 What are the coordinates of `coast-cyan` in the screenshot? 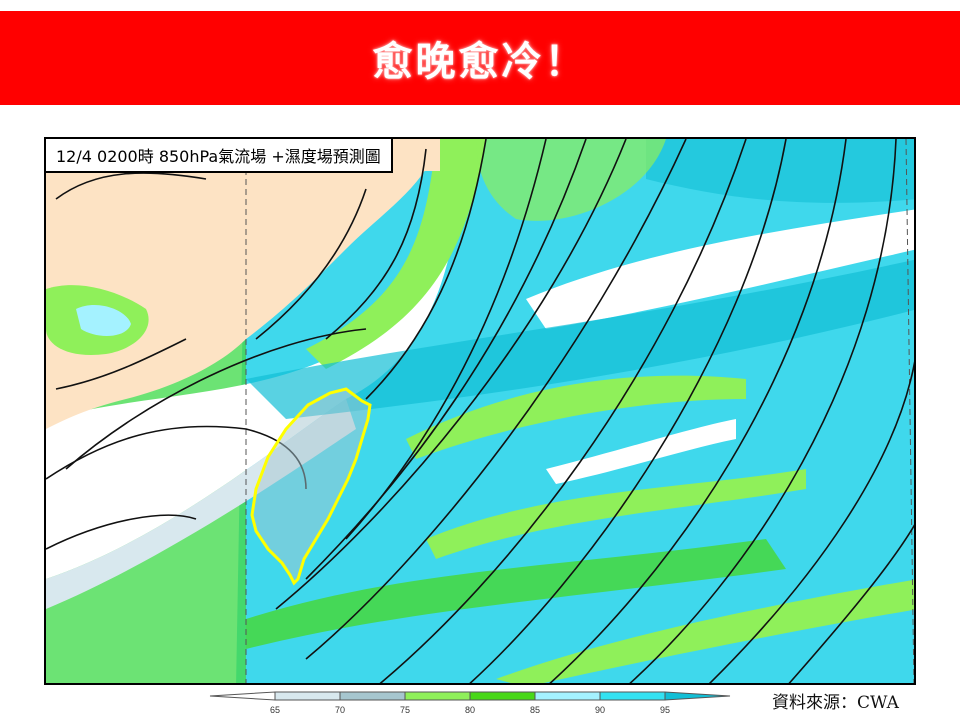 It's located at (103, 320).